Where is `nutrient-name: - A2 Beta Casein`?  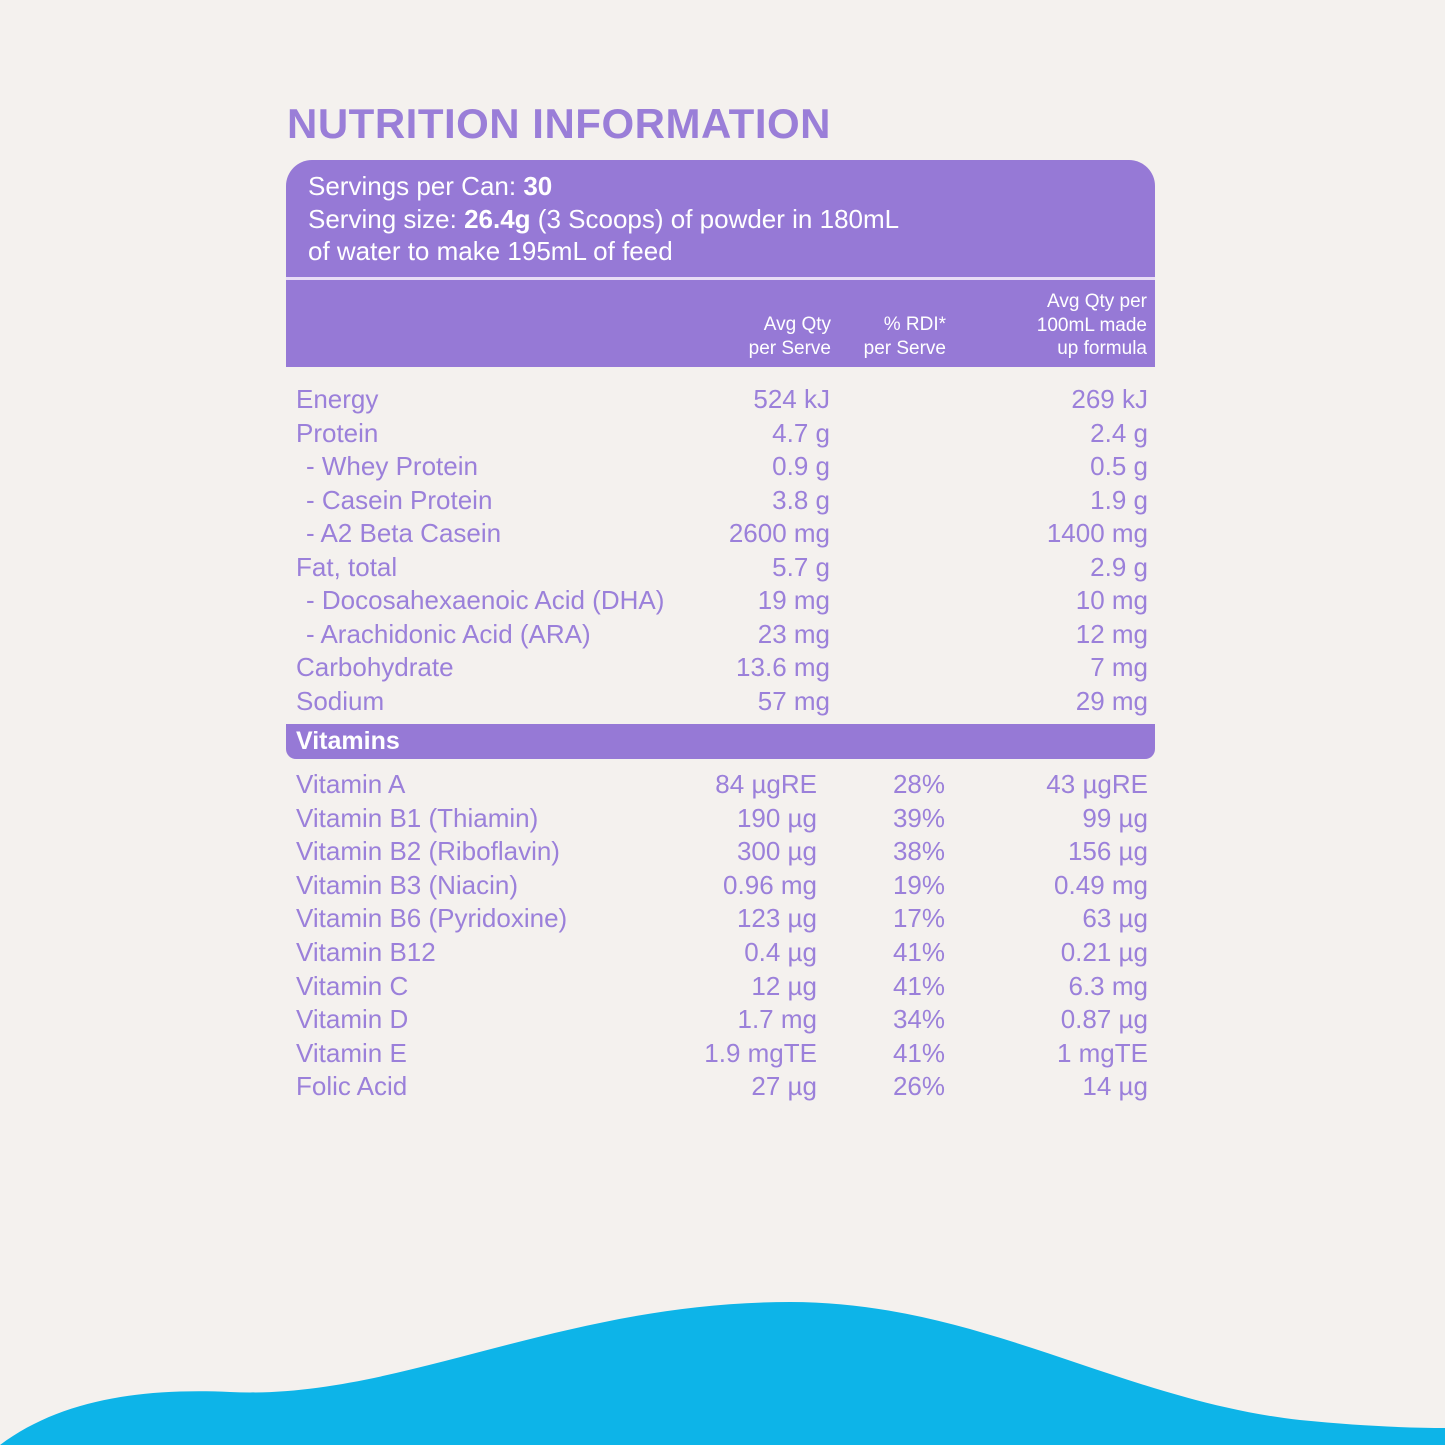
nutrient-name: - A2 Beta Casein is located at coordinates (404, 533).